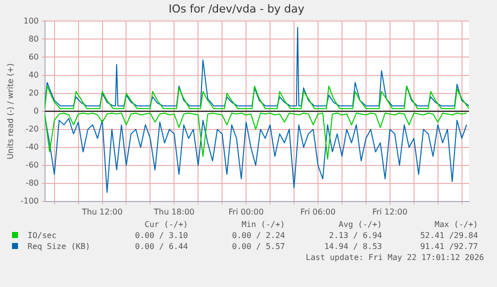  Describe the element at coordinates (246, 211) in the screenshot. I see `x-tick-label: Fri 00:00` at that location.